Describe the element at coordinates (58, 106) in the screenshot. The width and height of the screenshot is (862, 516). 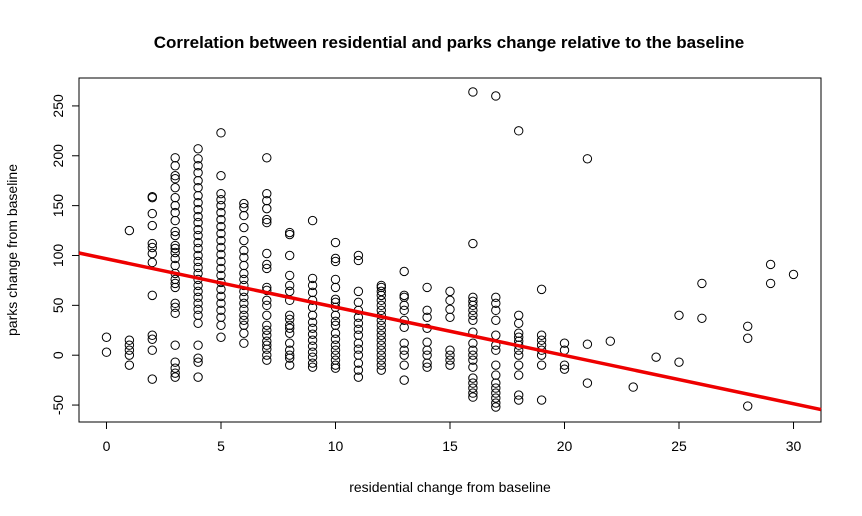
I see `y-tick-label: 250` at that location.